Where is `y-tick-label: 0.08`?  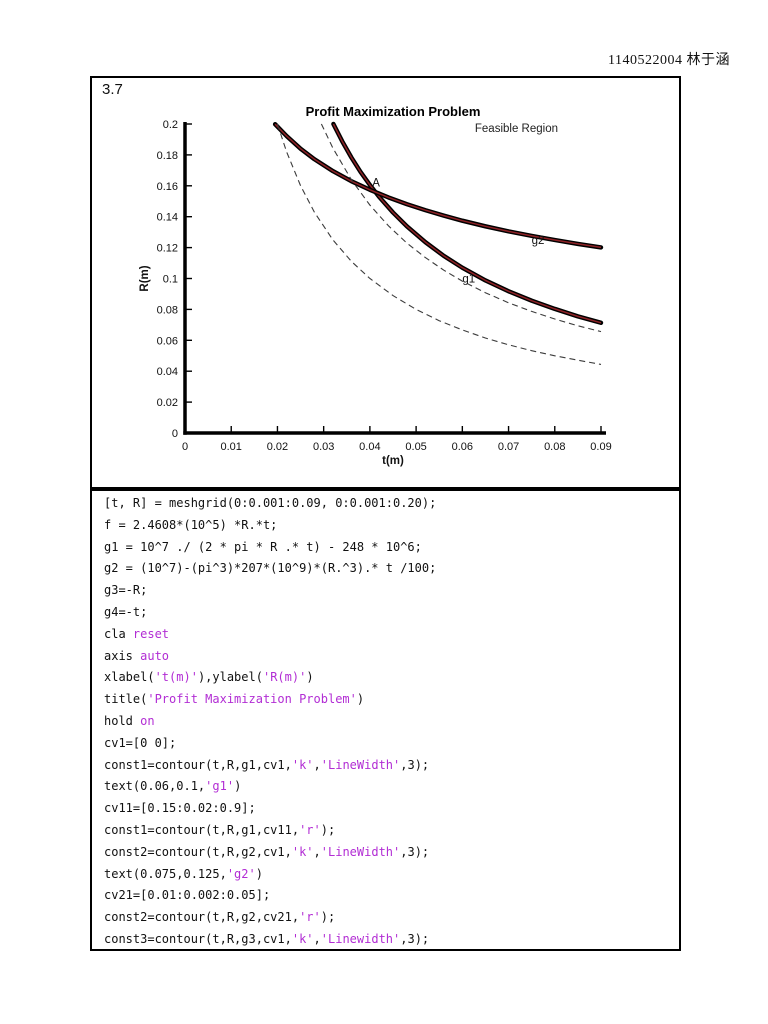 y-tick-label: 0.08 is located at coordinates (167, 310).